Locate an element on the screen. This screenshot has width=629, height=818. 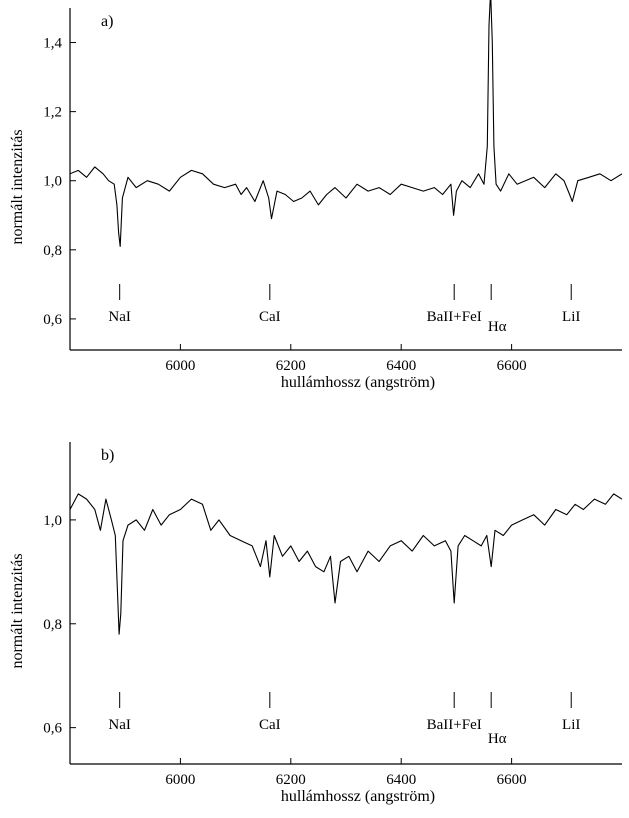
panel-label: b) is located at coordinates (107, 455).